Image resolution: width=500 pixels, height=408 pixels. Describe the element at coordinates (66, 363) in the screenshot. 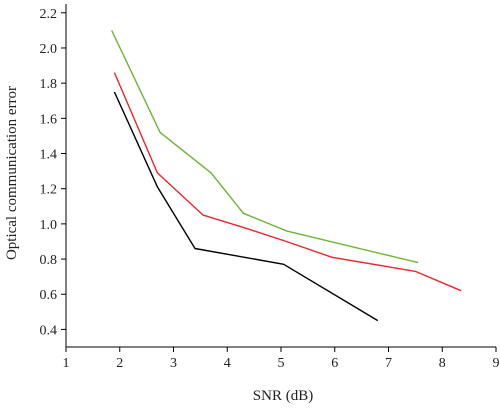

I see `x-tick-label: 1` at that location.